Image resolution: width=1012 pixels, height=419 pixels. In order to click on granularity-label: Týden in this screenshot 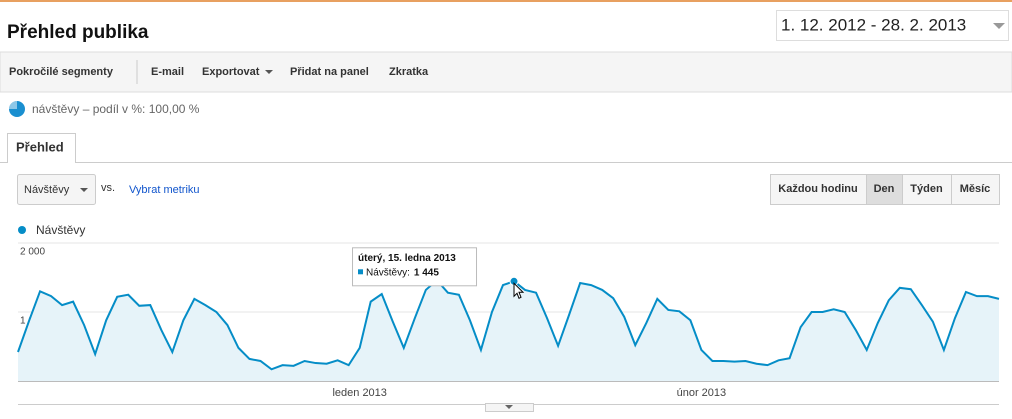, I will do `click(926, 189)`.